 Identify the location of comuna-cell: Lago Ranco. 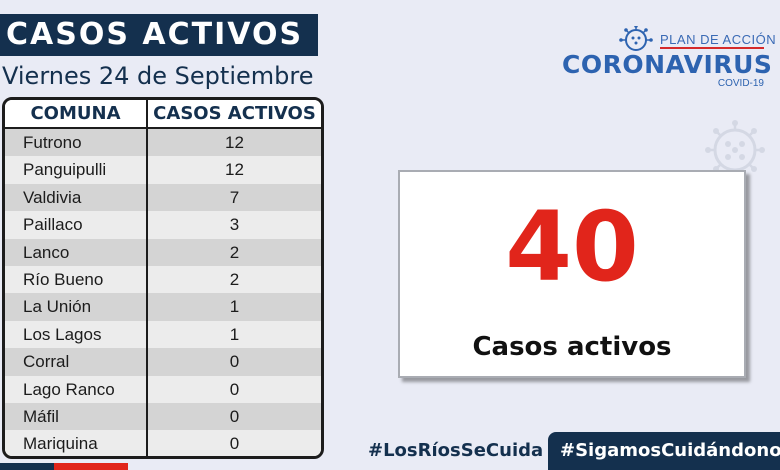
(76, 389).